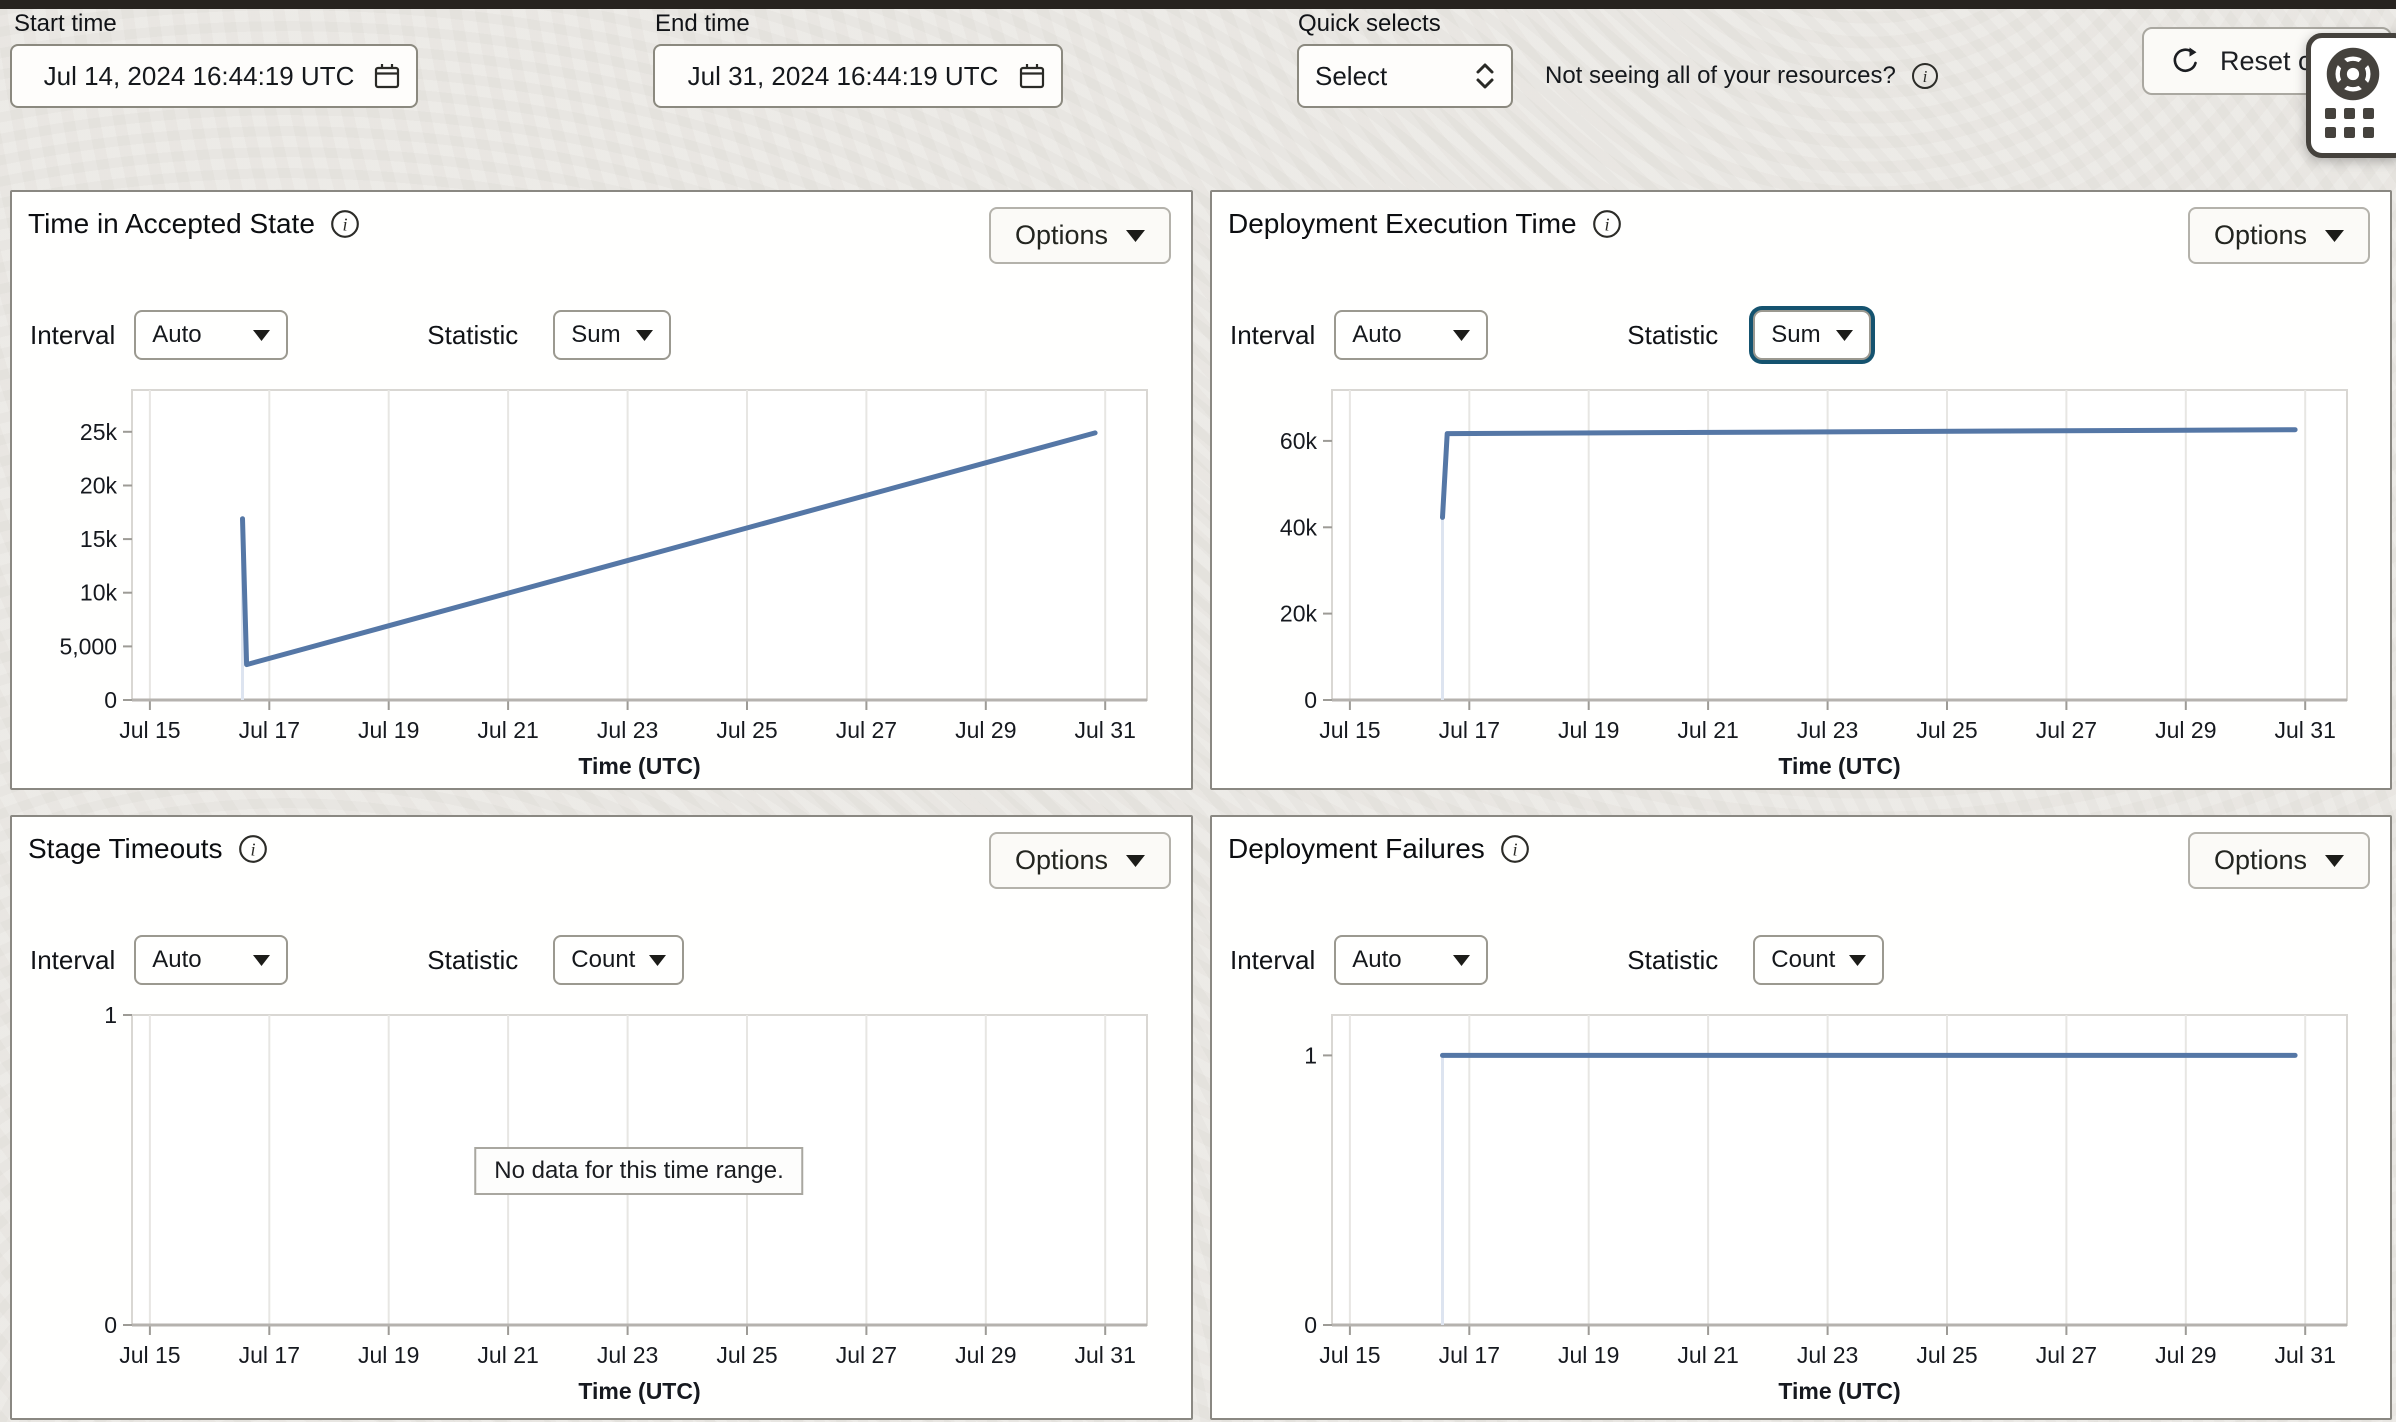 This screenshot has width=2396, height=1422. What do you see at coordinates (1402, 223) in the screenshot?
I see `panel-title: Deployment Execution Time` at bounding box center [1402, 223].